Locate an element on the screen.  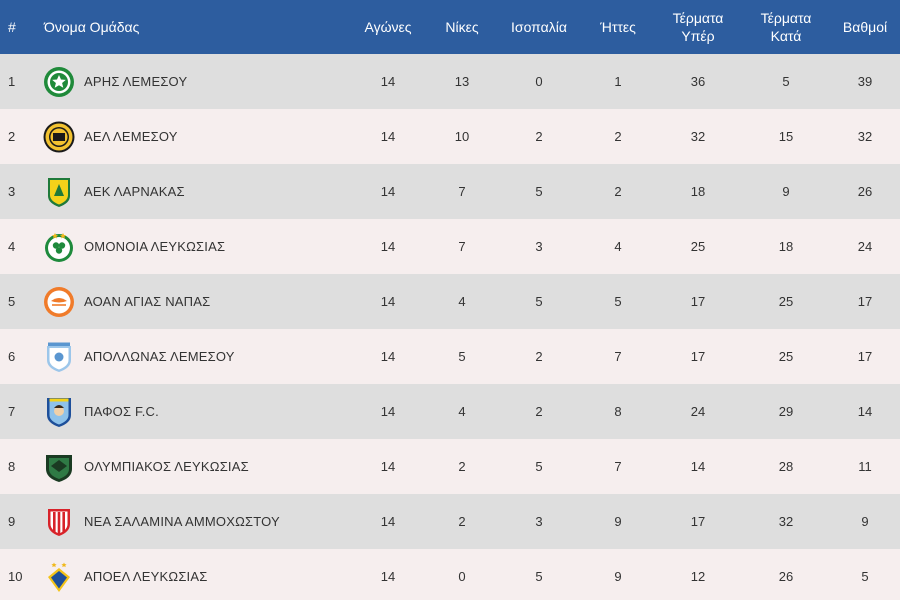
team-cell: ΑΠΟΛΛΩΝΑΣ ΛΕΜΕΣΟΥ is located at coordinates (195, 357).